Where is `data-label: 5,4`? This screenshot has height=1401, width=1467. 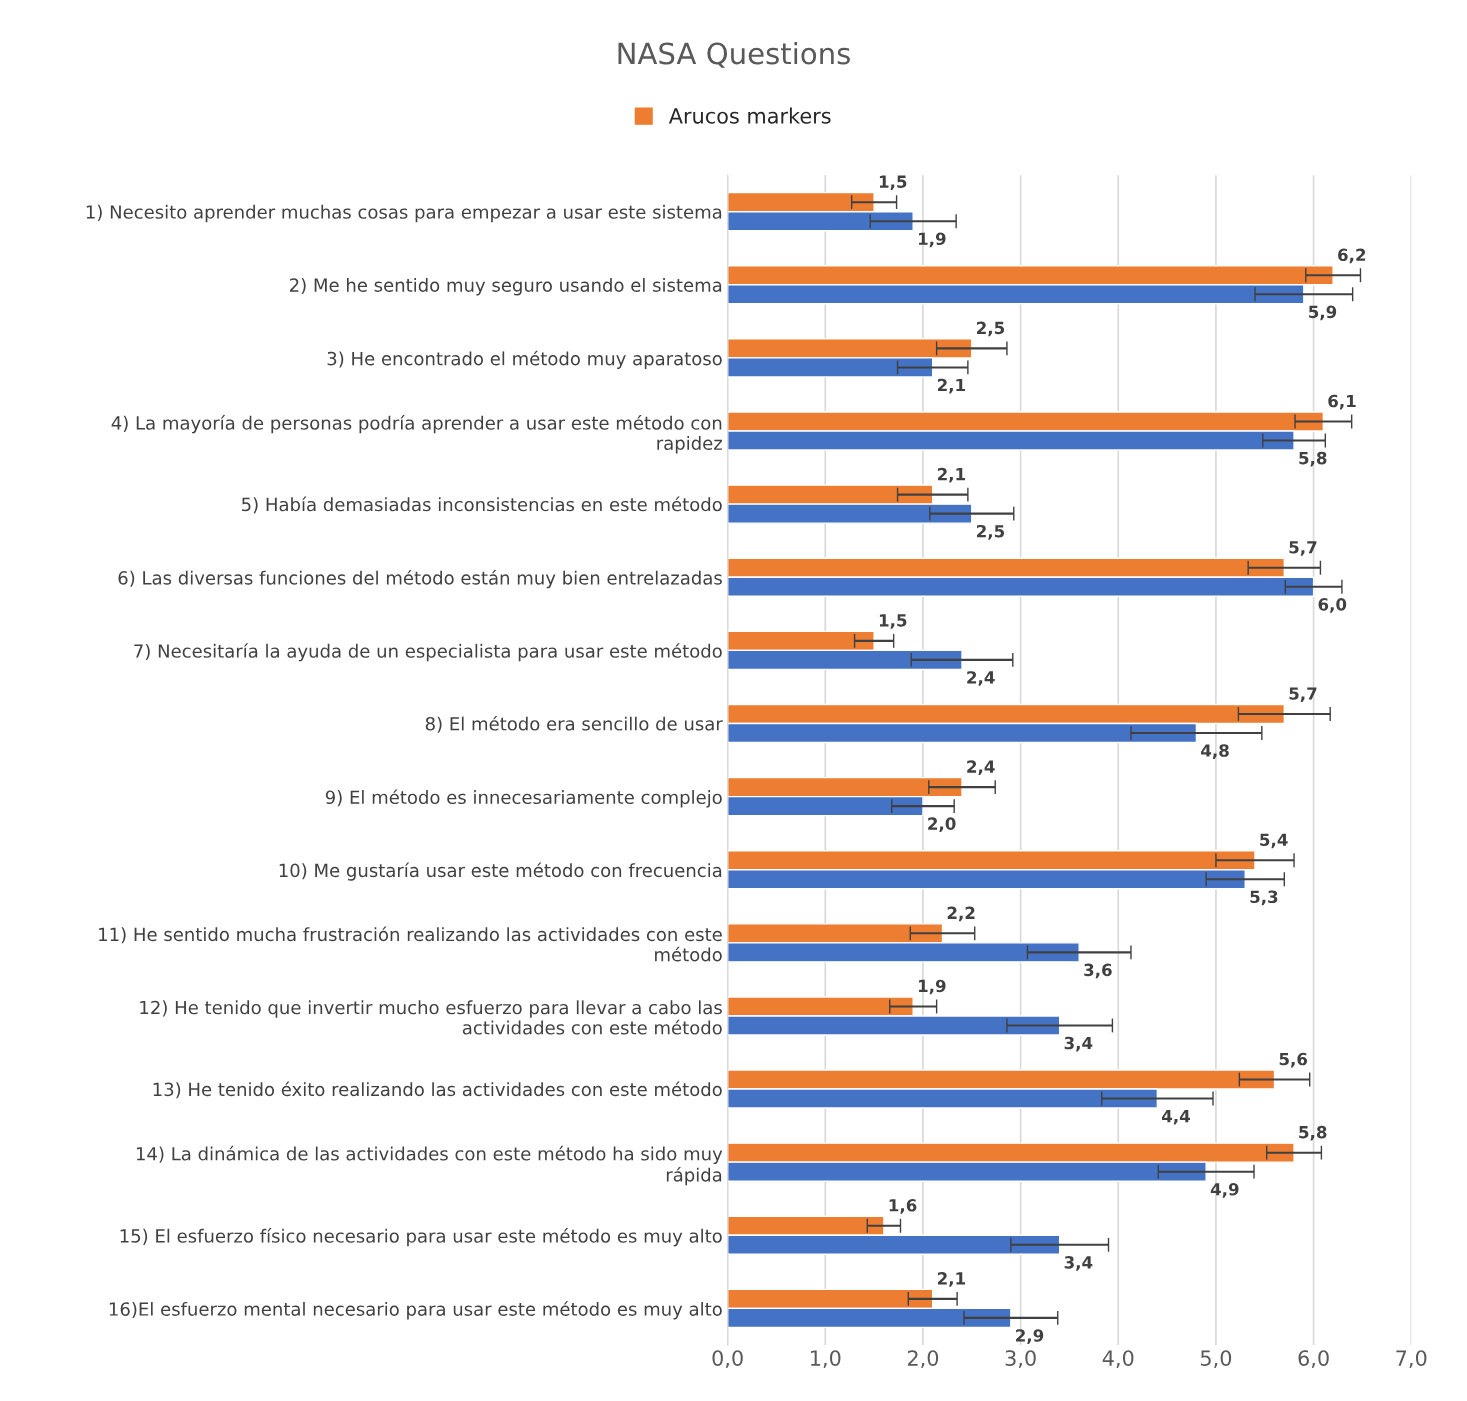 data-label: 5,4 is located at coordinates (1274, 841).